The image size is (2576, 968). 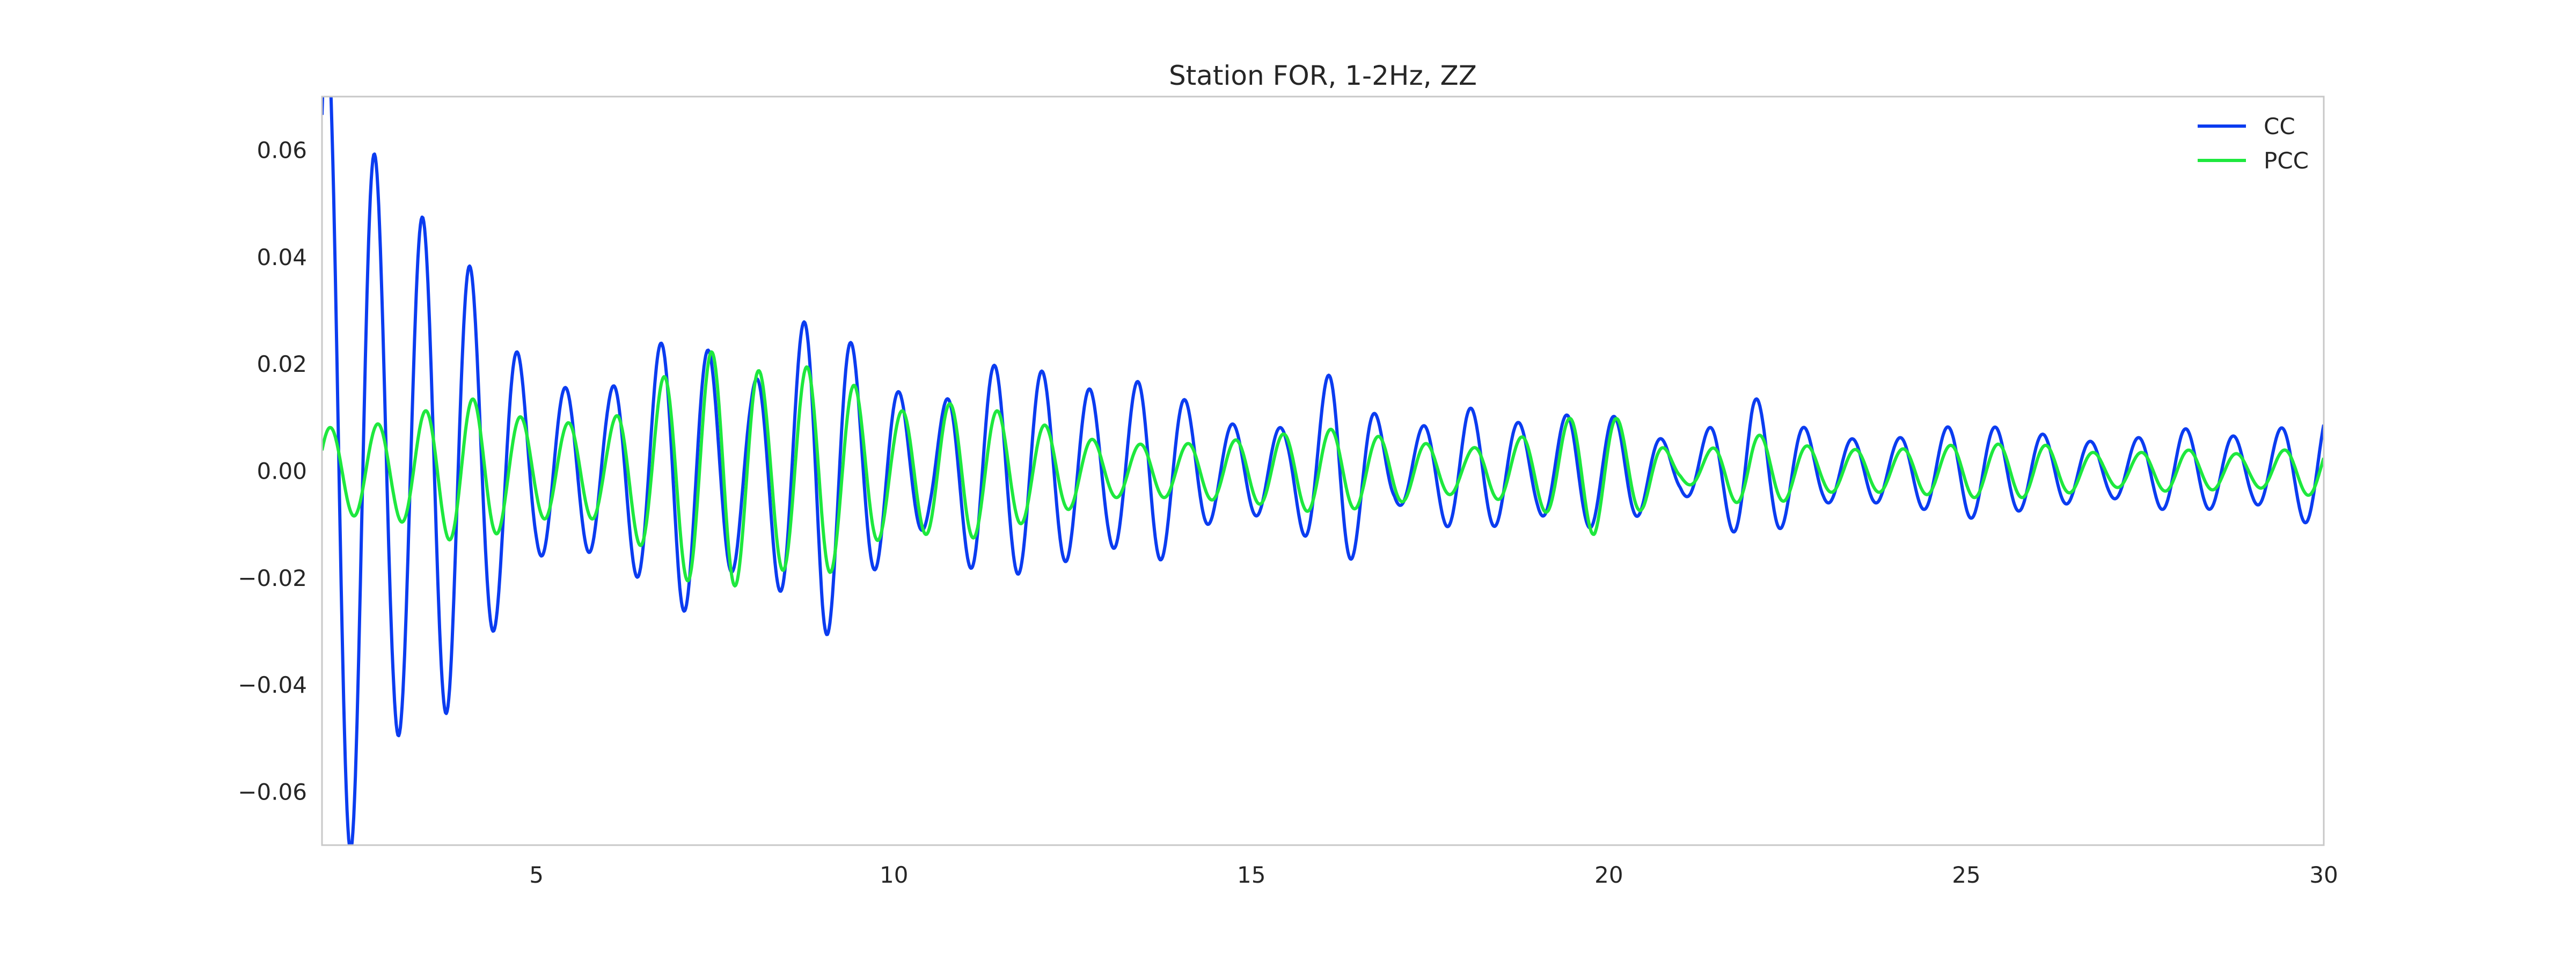 I want to click on y-tick-label: −0.06, so click(x=272, y=792).